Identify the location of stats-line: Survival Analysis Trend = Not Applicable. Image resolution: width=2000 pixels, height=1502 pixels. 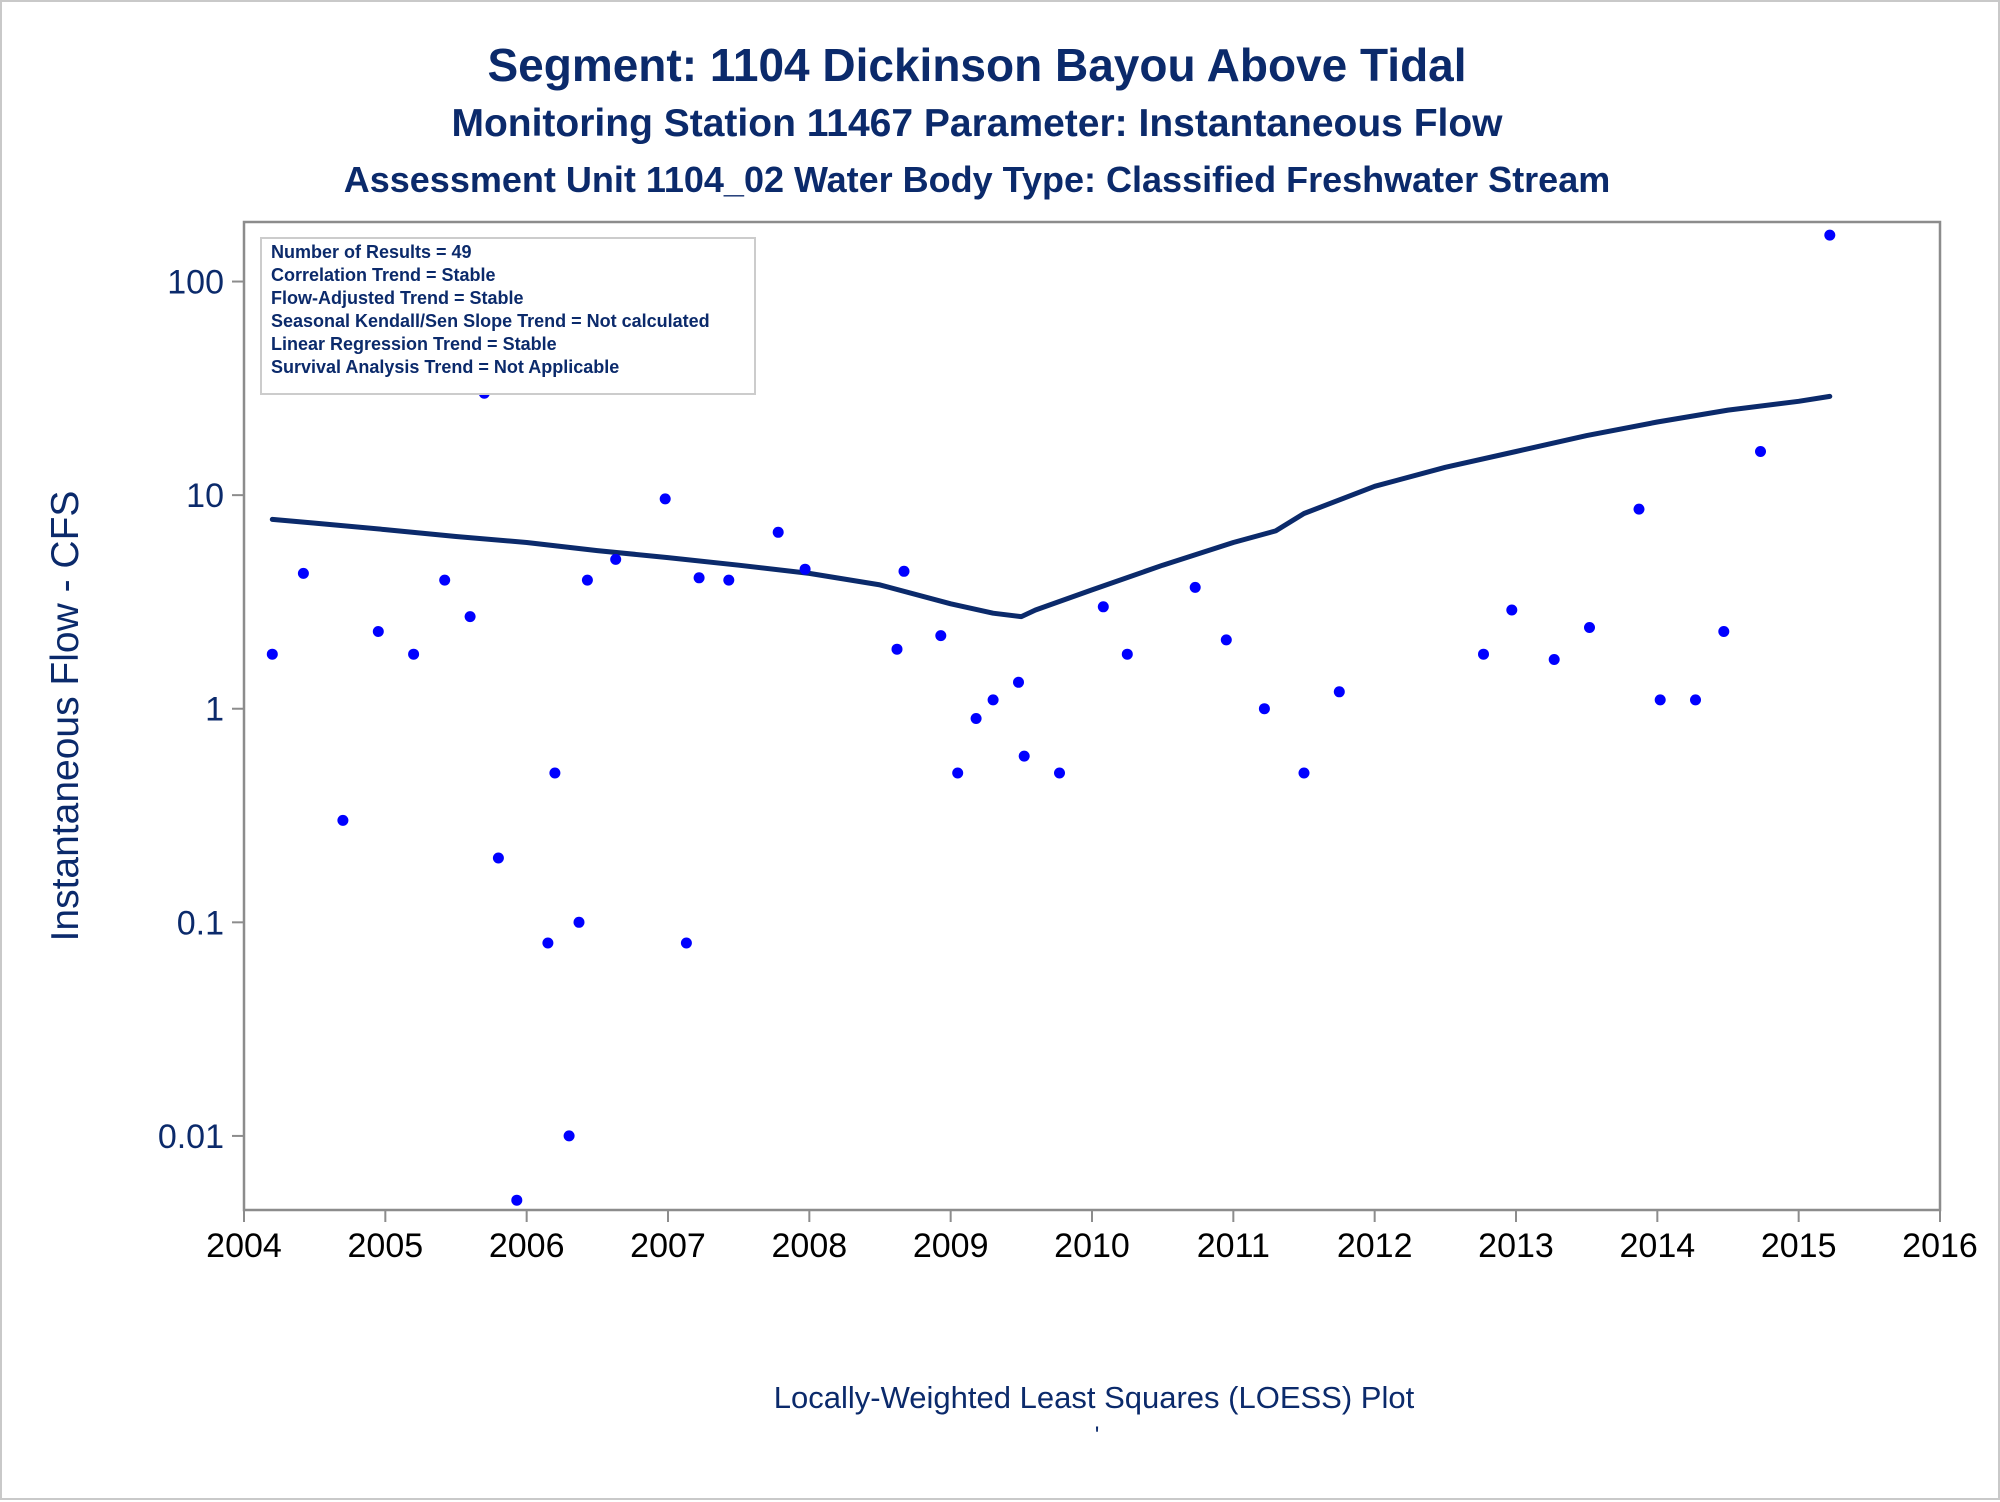
(445, 367).